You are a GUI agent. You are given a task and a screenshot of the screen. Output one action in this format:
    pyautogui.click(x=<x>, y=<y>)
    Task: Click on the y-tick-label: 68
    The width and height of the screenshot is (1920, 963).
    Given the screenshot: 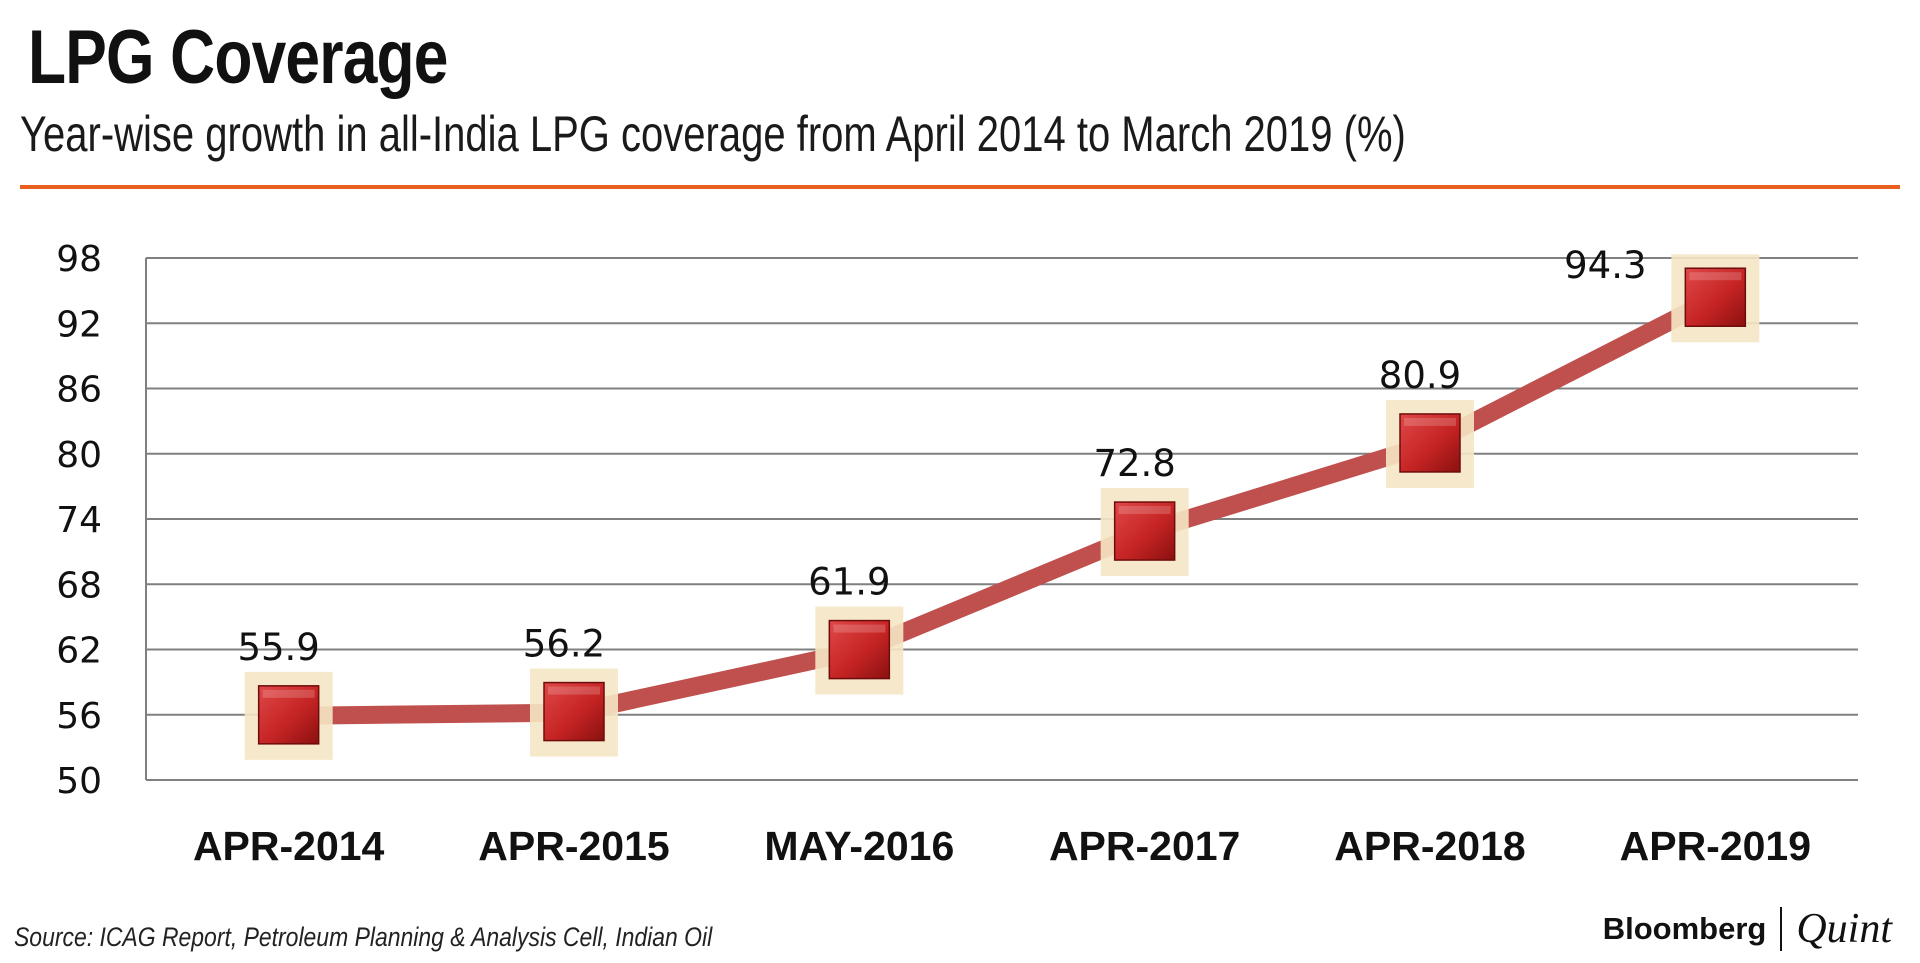 What is the action you would take?
    pyautogui.click(x=79, y=585)
    